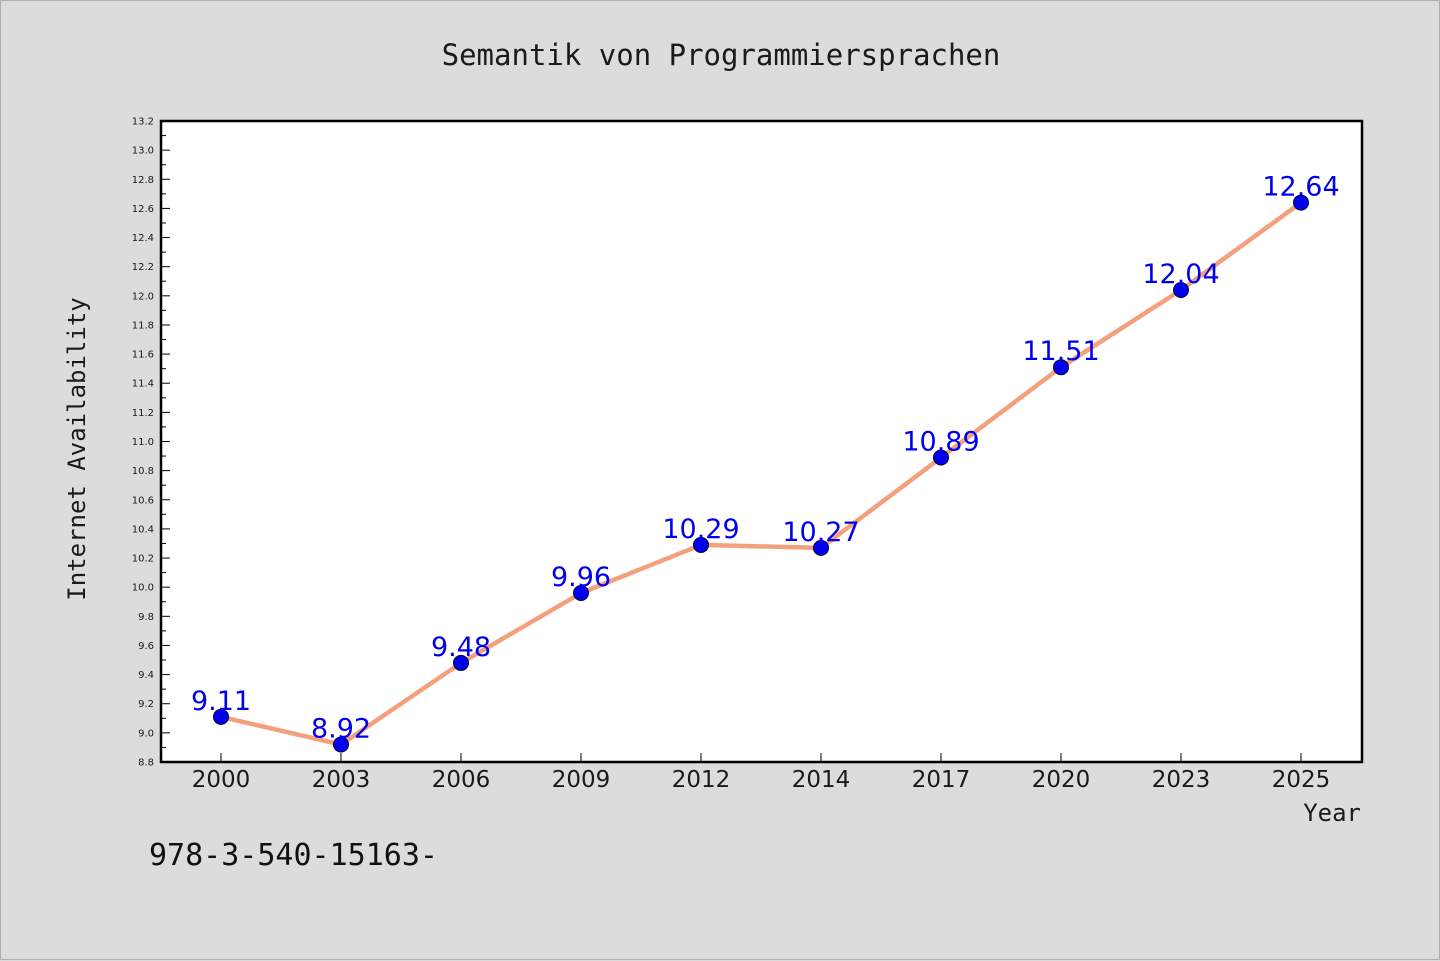 The image size is (1440, 961). I want to click on y-tick-label: 8.8, so click(146, 763).